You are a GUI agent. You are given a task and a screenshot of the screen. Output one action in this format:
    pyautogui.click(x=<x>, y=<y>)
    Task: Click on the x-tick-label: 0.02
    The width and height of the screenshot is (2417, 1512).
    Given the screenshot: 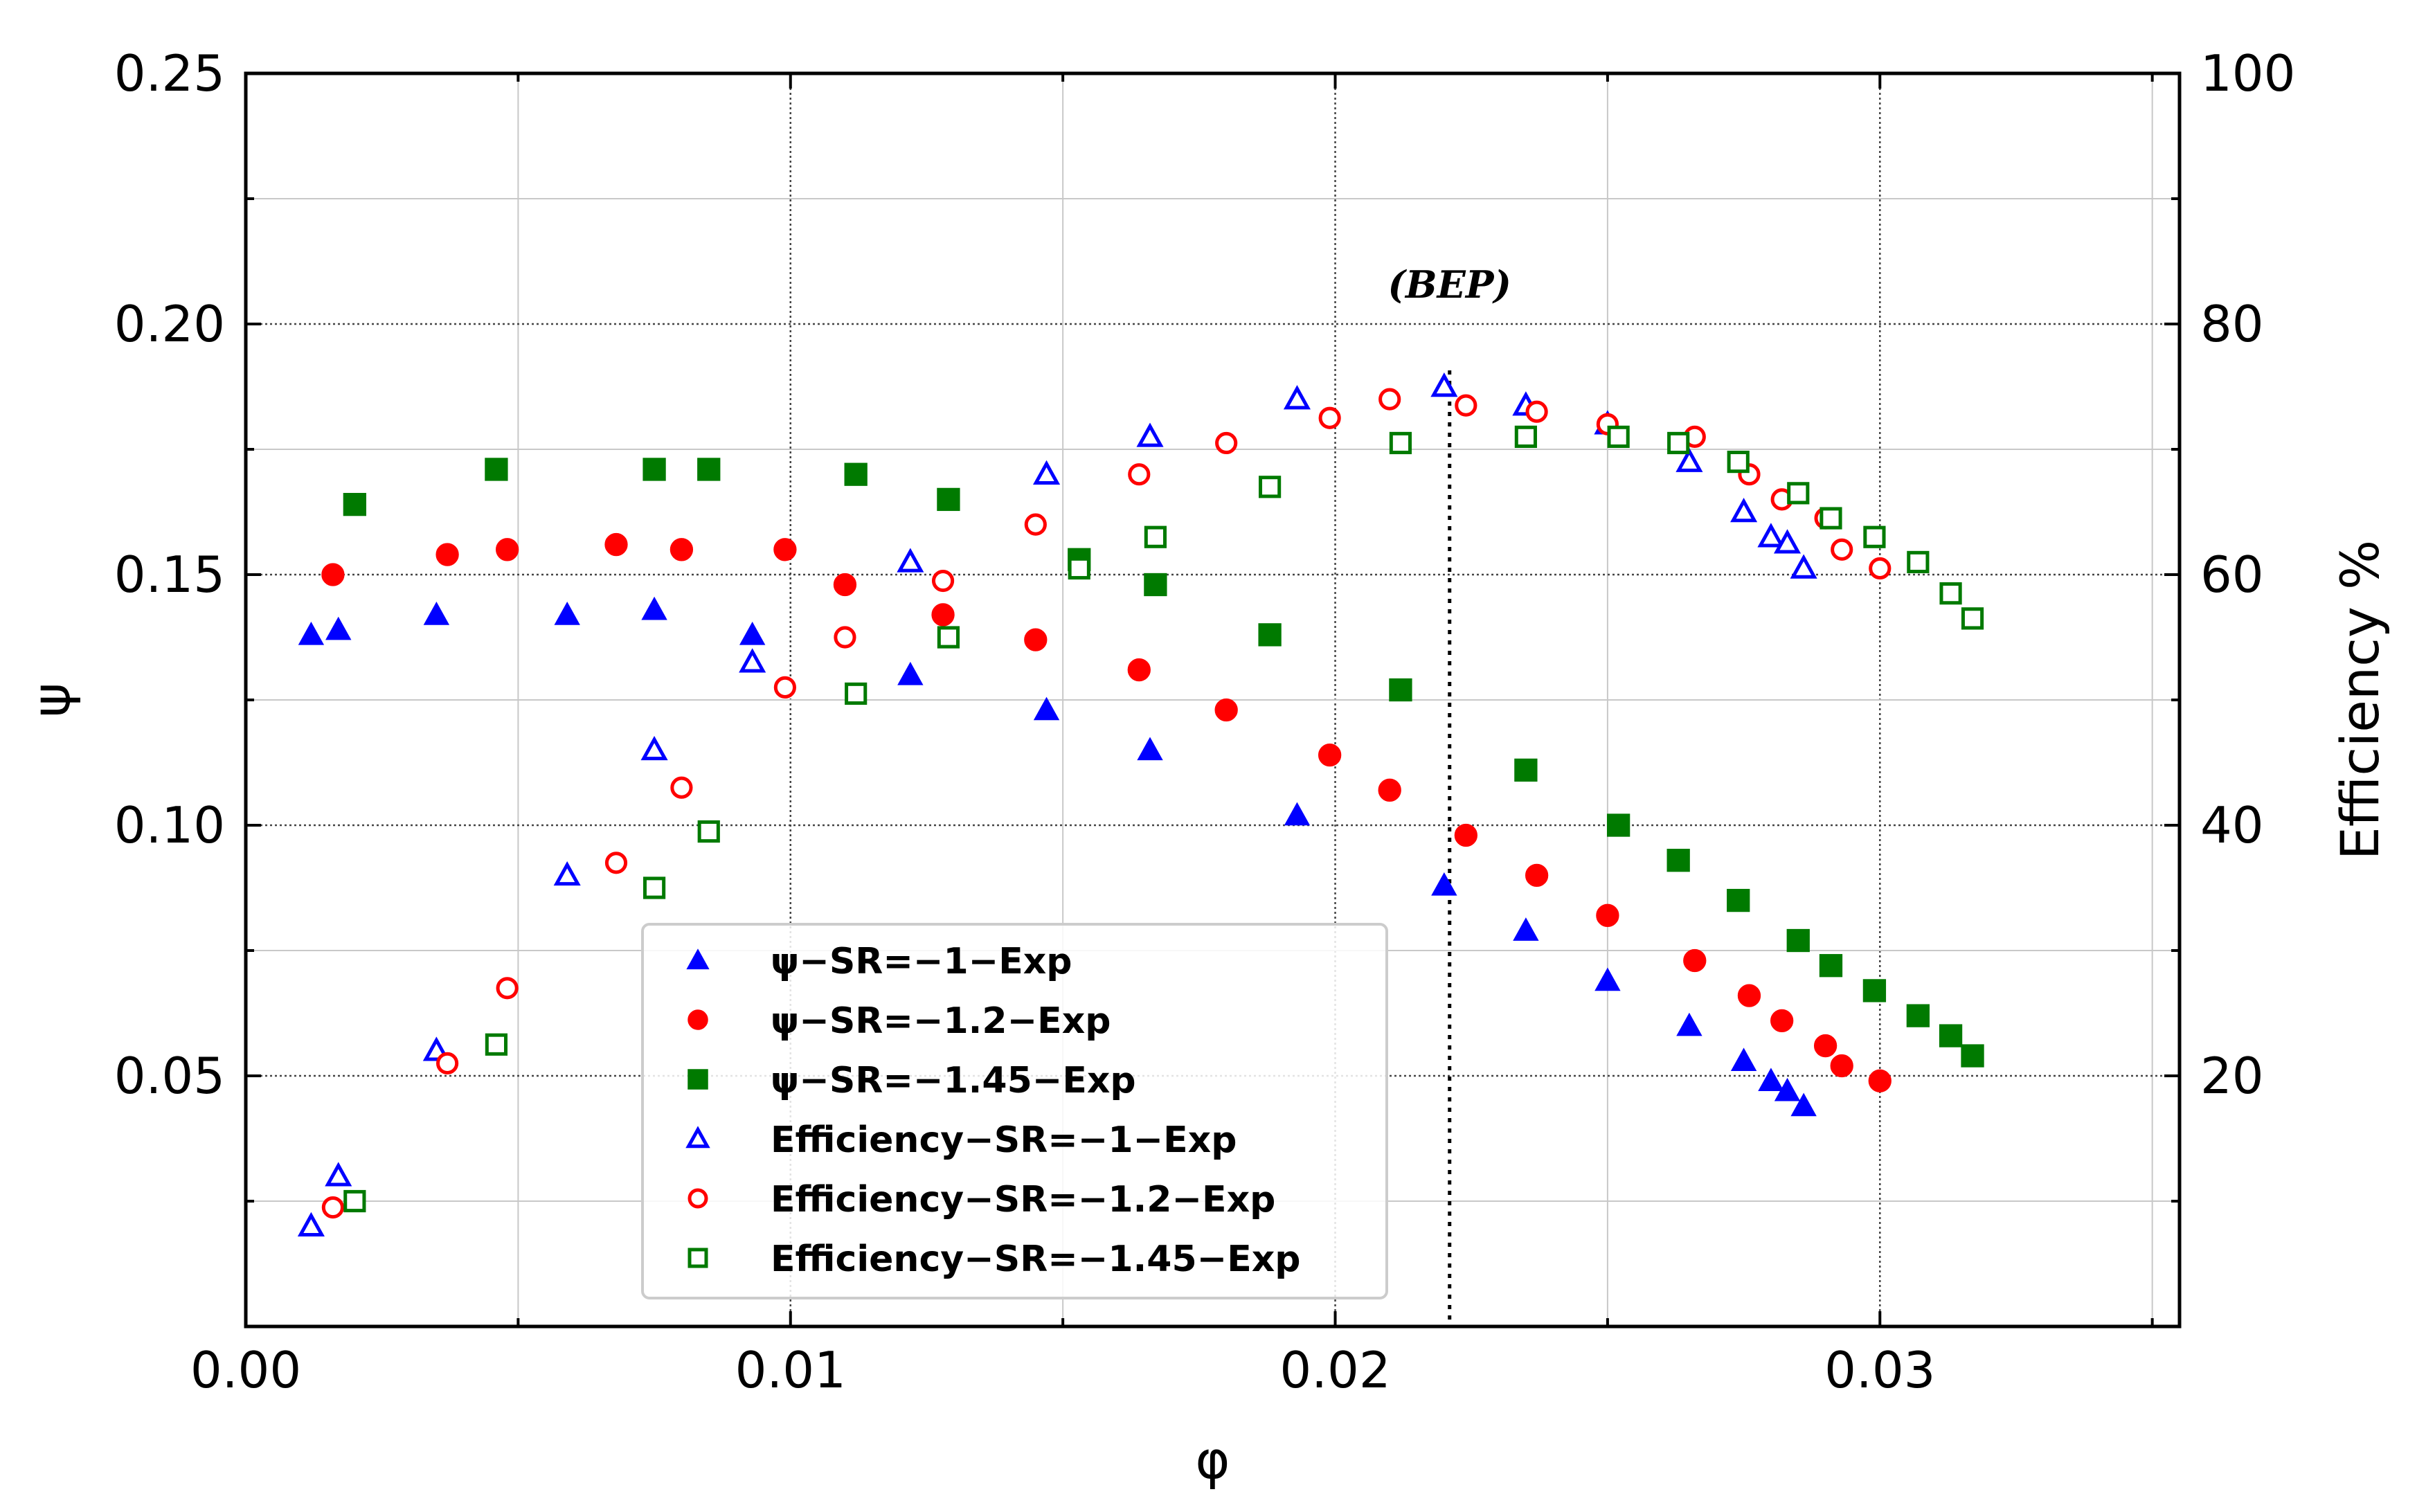 What is the action you would take?
    pyautogui.click(x=1334, y=1370)
    